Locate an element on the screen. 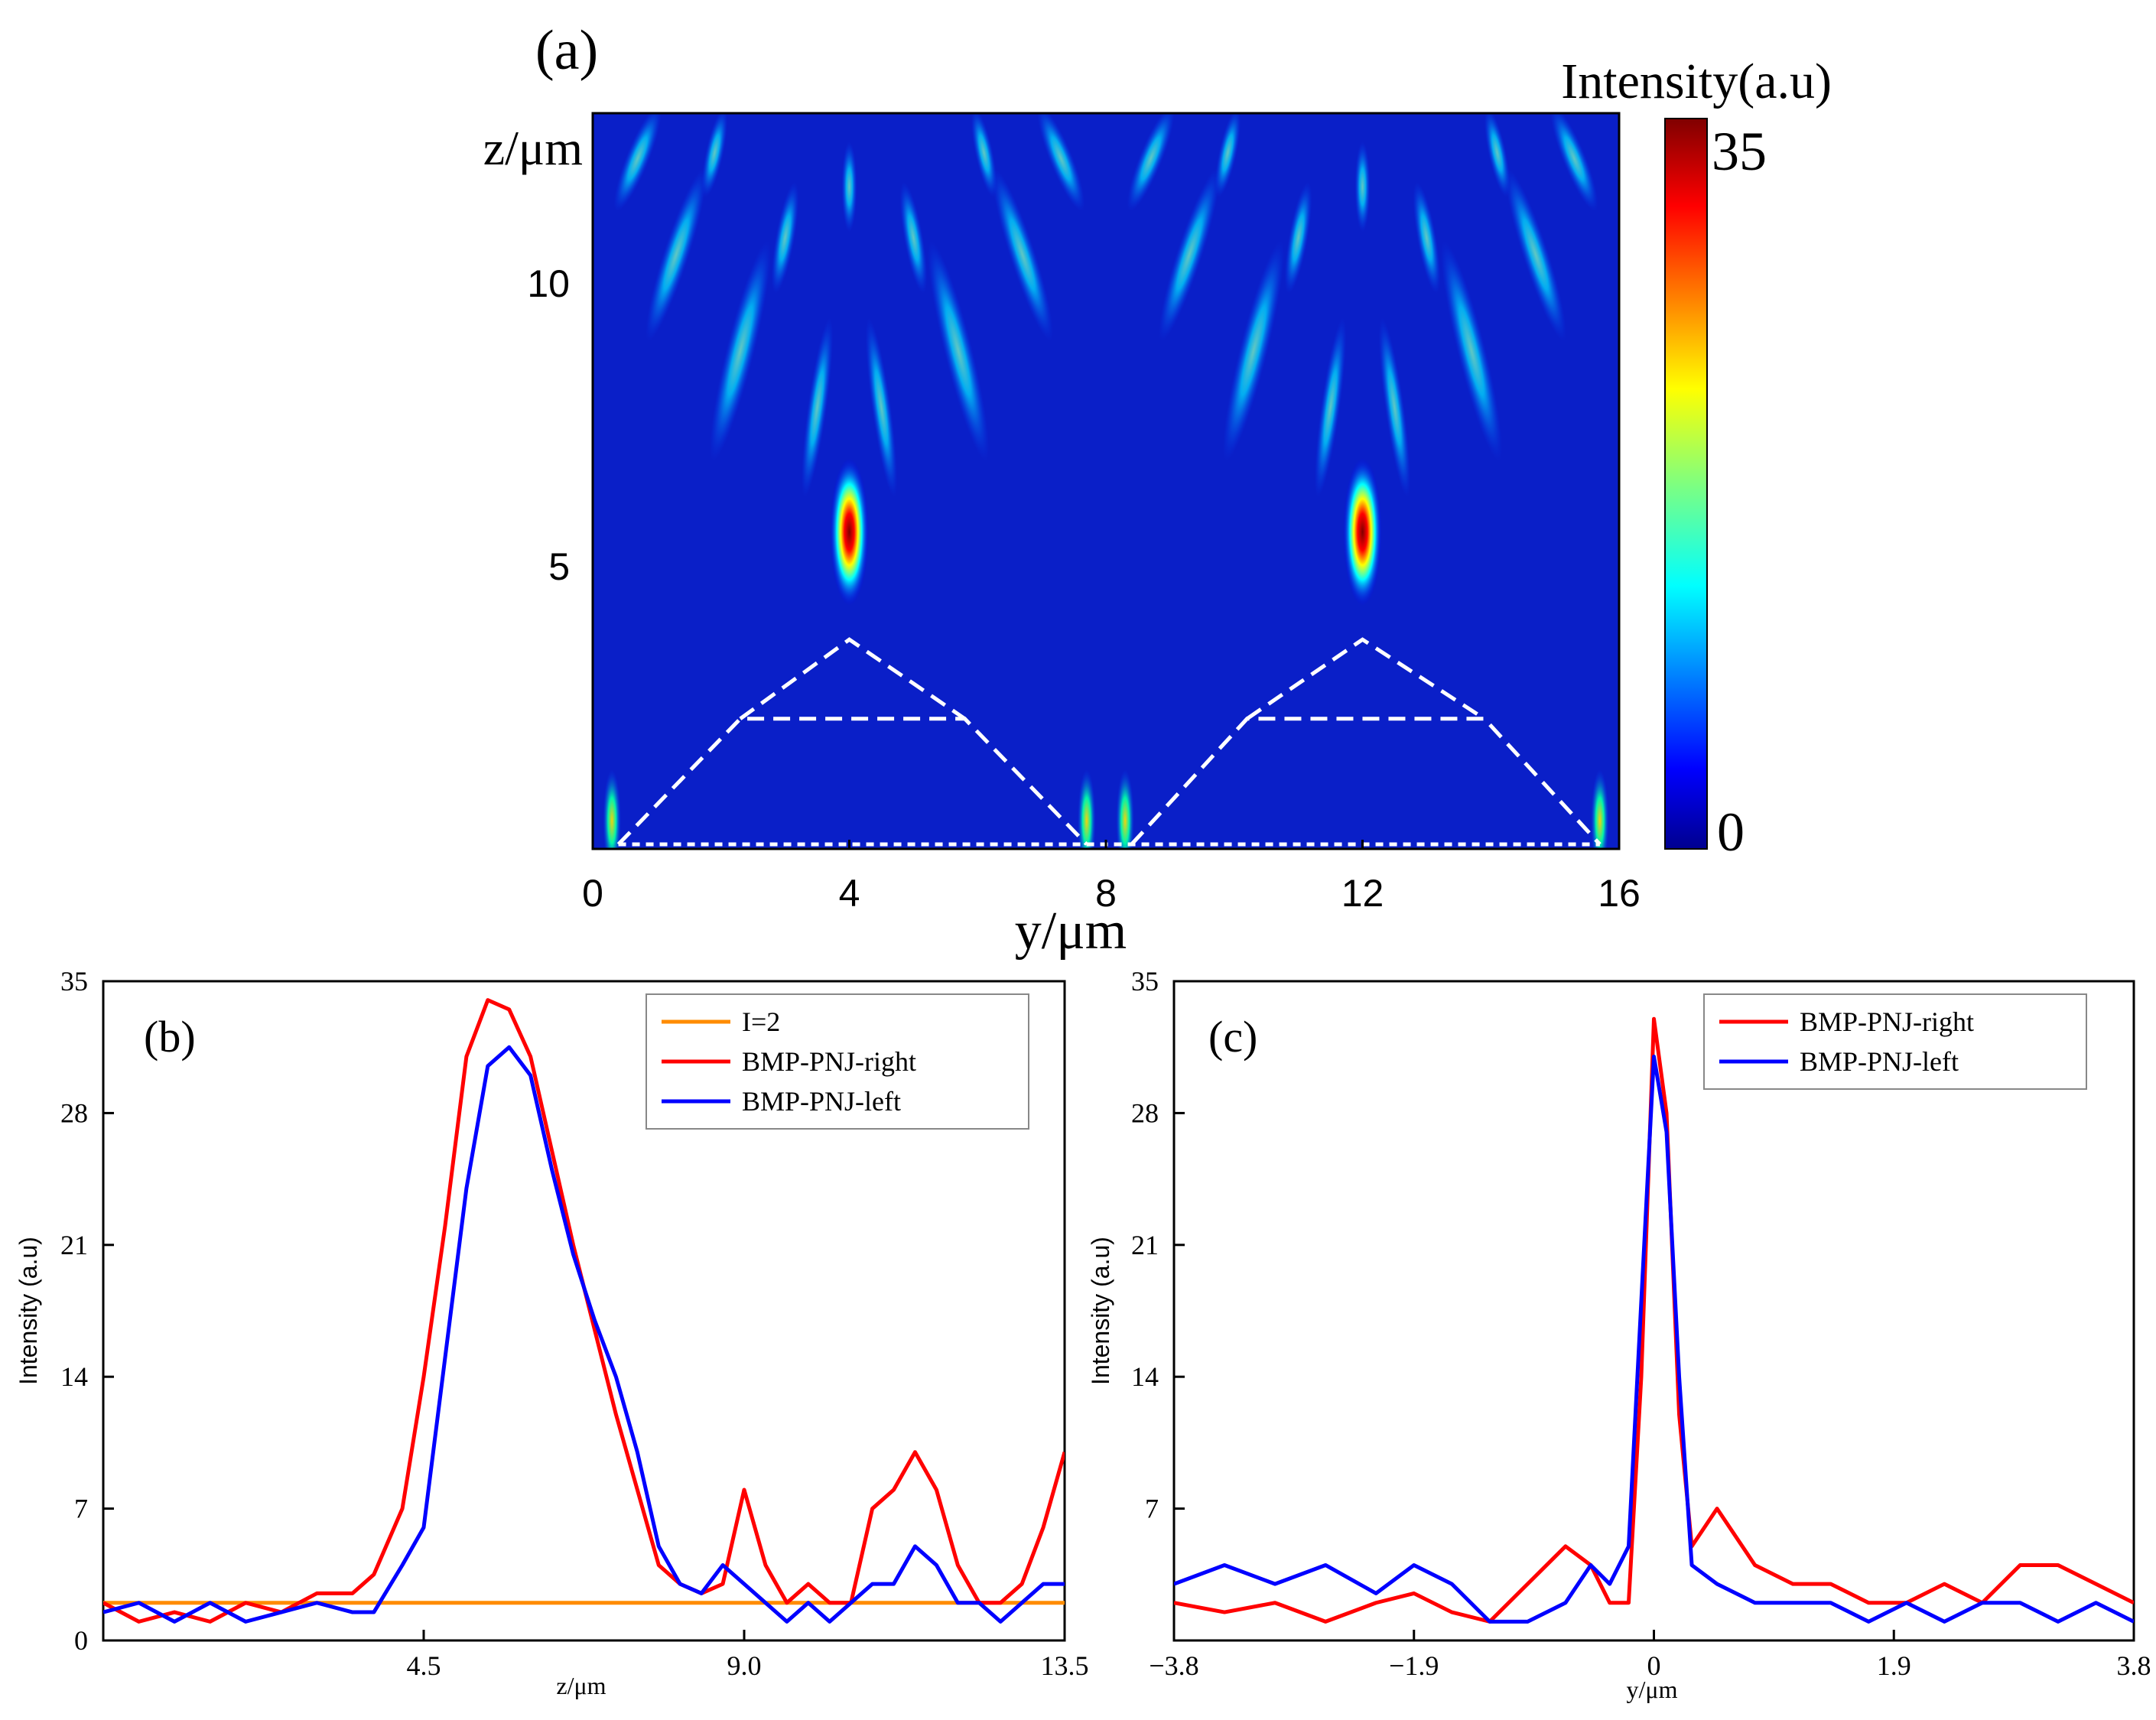 This screenshot has height=1720, width=2156. panel-a-x-ticks: 0 4 8 12 16 is located at coordinates (1111, 877).